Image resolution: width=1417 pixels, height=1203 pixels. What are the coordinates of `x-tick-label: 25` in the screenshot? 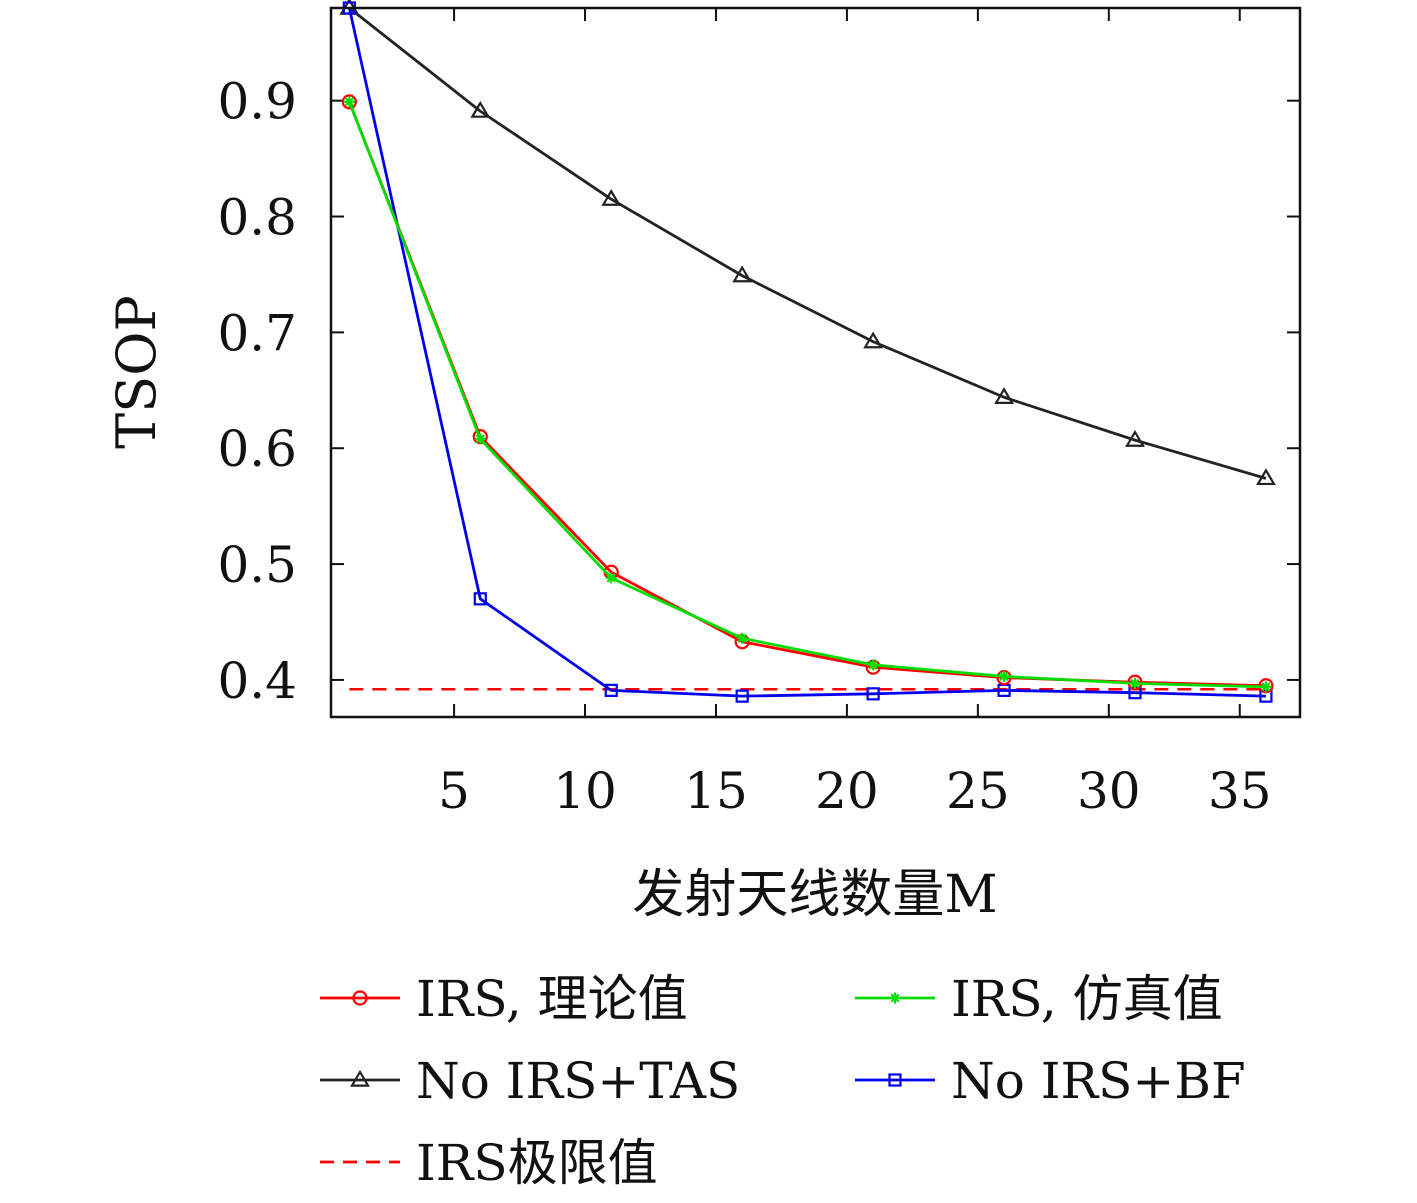 It's located at (978, 791).